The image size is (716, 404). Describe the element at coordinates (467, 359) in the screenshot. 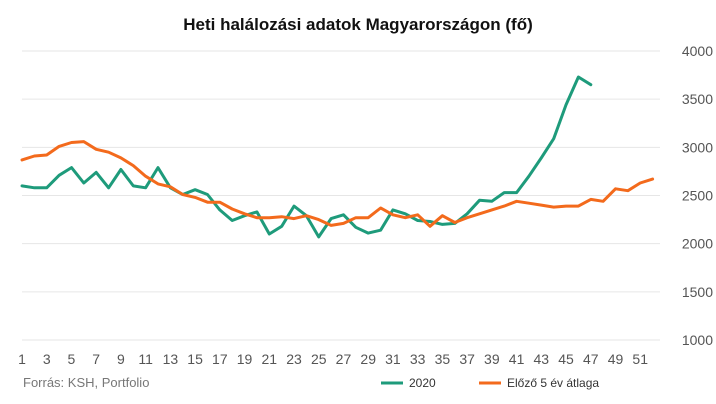

I see `x-tick-label: 37` at that location.